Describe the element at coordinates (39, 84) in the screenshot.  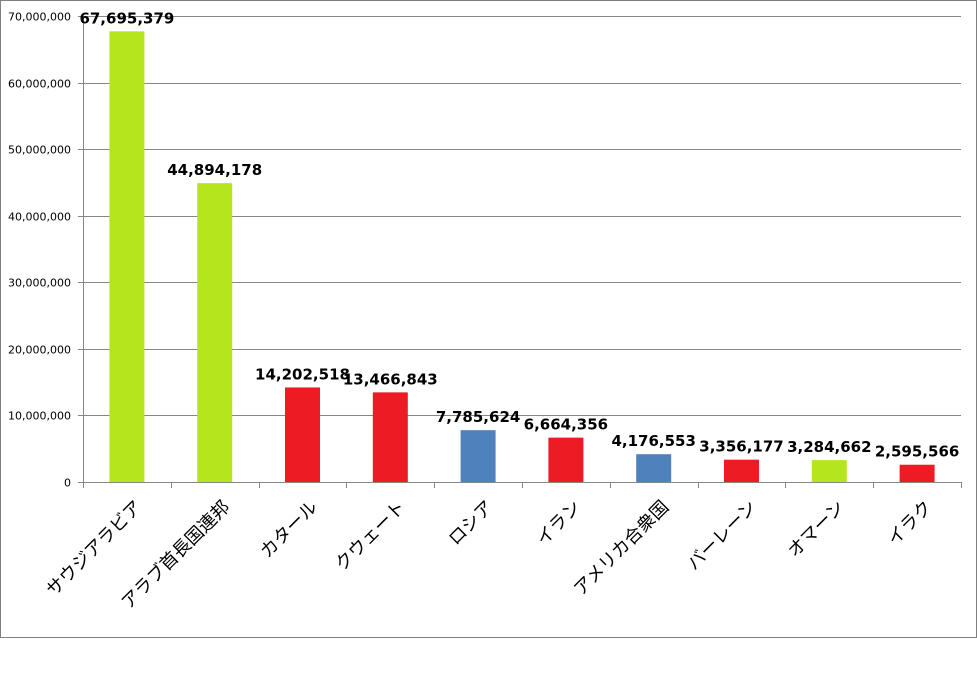
I see `y-tick-label: 60,000,000` at that location.